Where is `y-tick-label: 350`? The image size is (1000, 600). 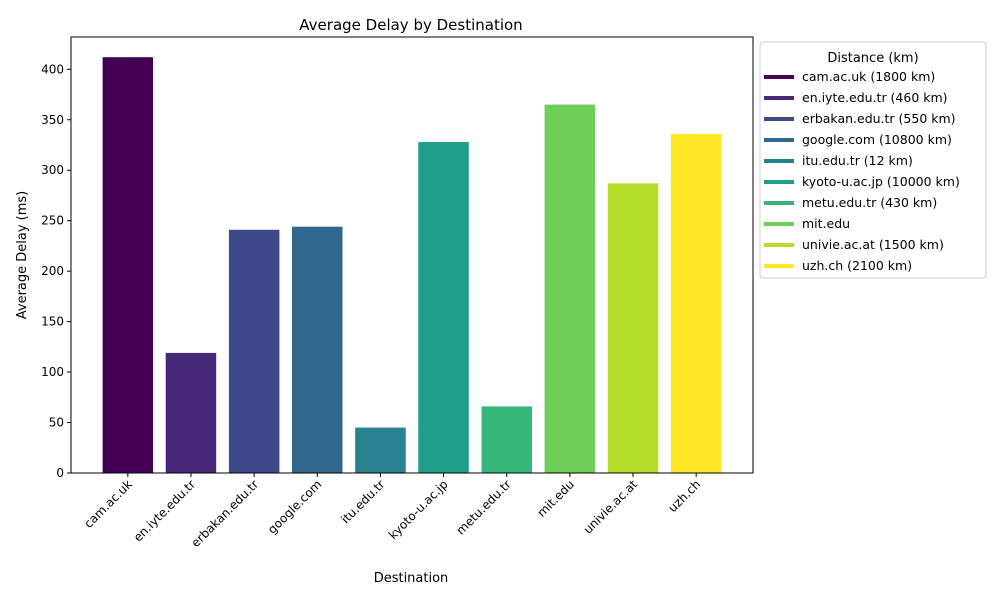 y-tick-label: 350 is located at coordinates (52, 120).